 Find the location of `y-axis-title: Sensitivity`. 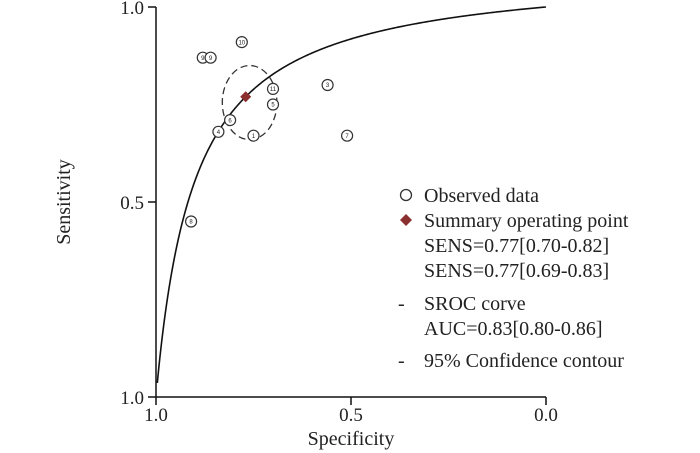

y-axis-title: Sensitivity is located at coordinates (64, 202).